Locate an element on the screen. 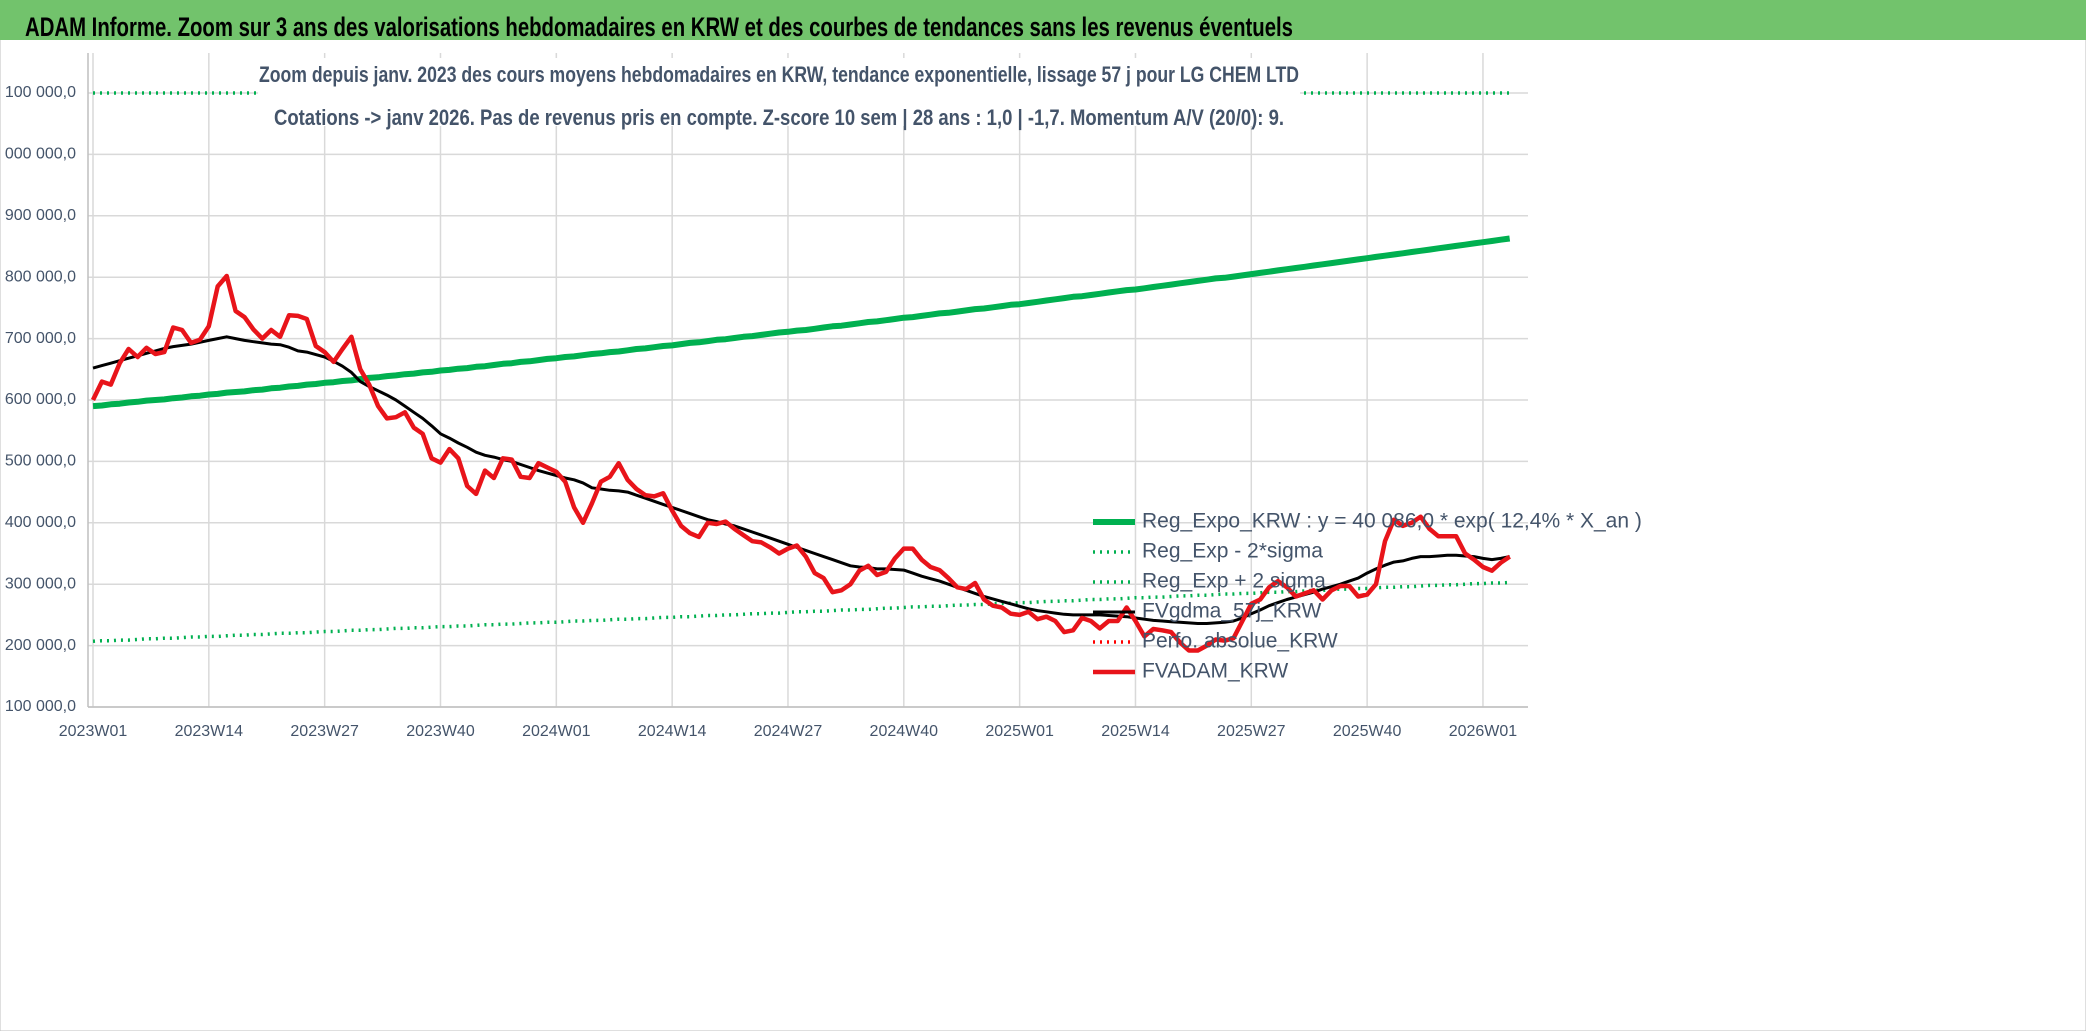 The width and height of the screenshot is (2086, 1031). y-tick-label: 400 000,0 is located at coordinates (40, 522).